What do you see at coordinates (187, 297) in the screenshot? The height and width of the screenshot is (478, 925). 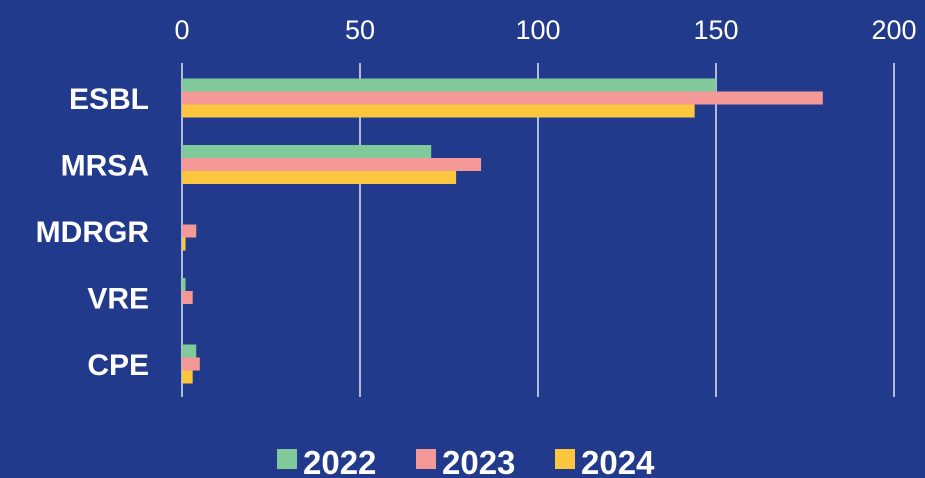 I see `bar-vre-2023` at bounding box center [187, 297].